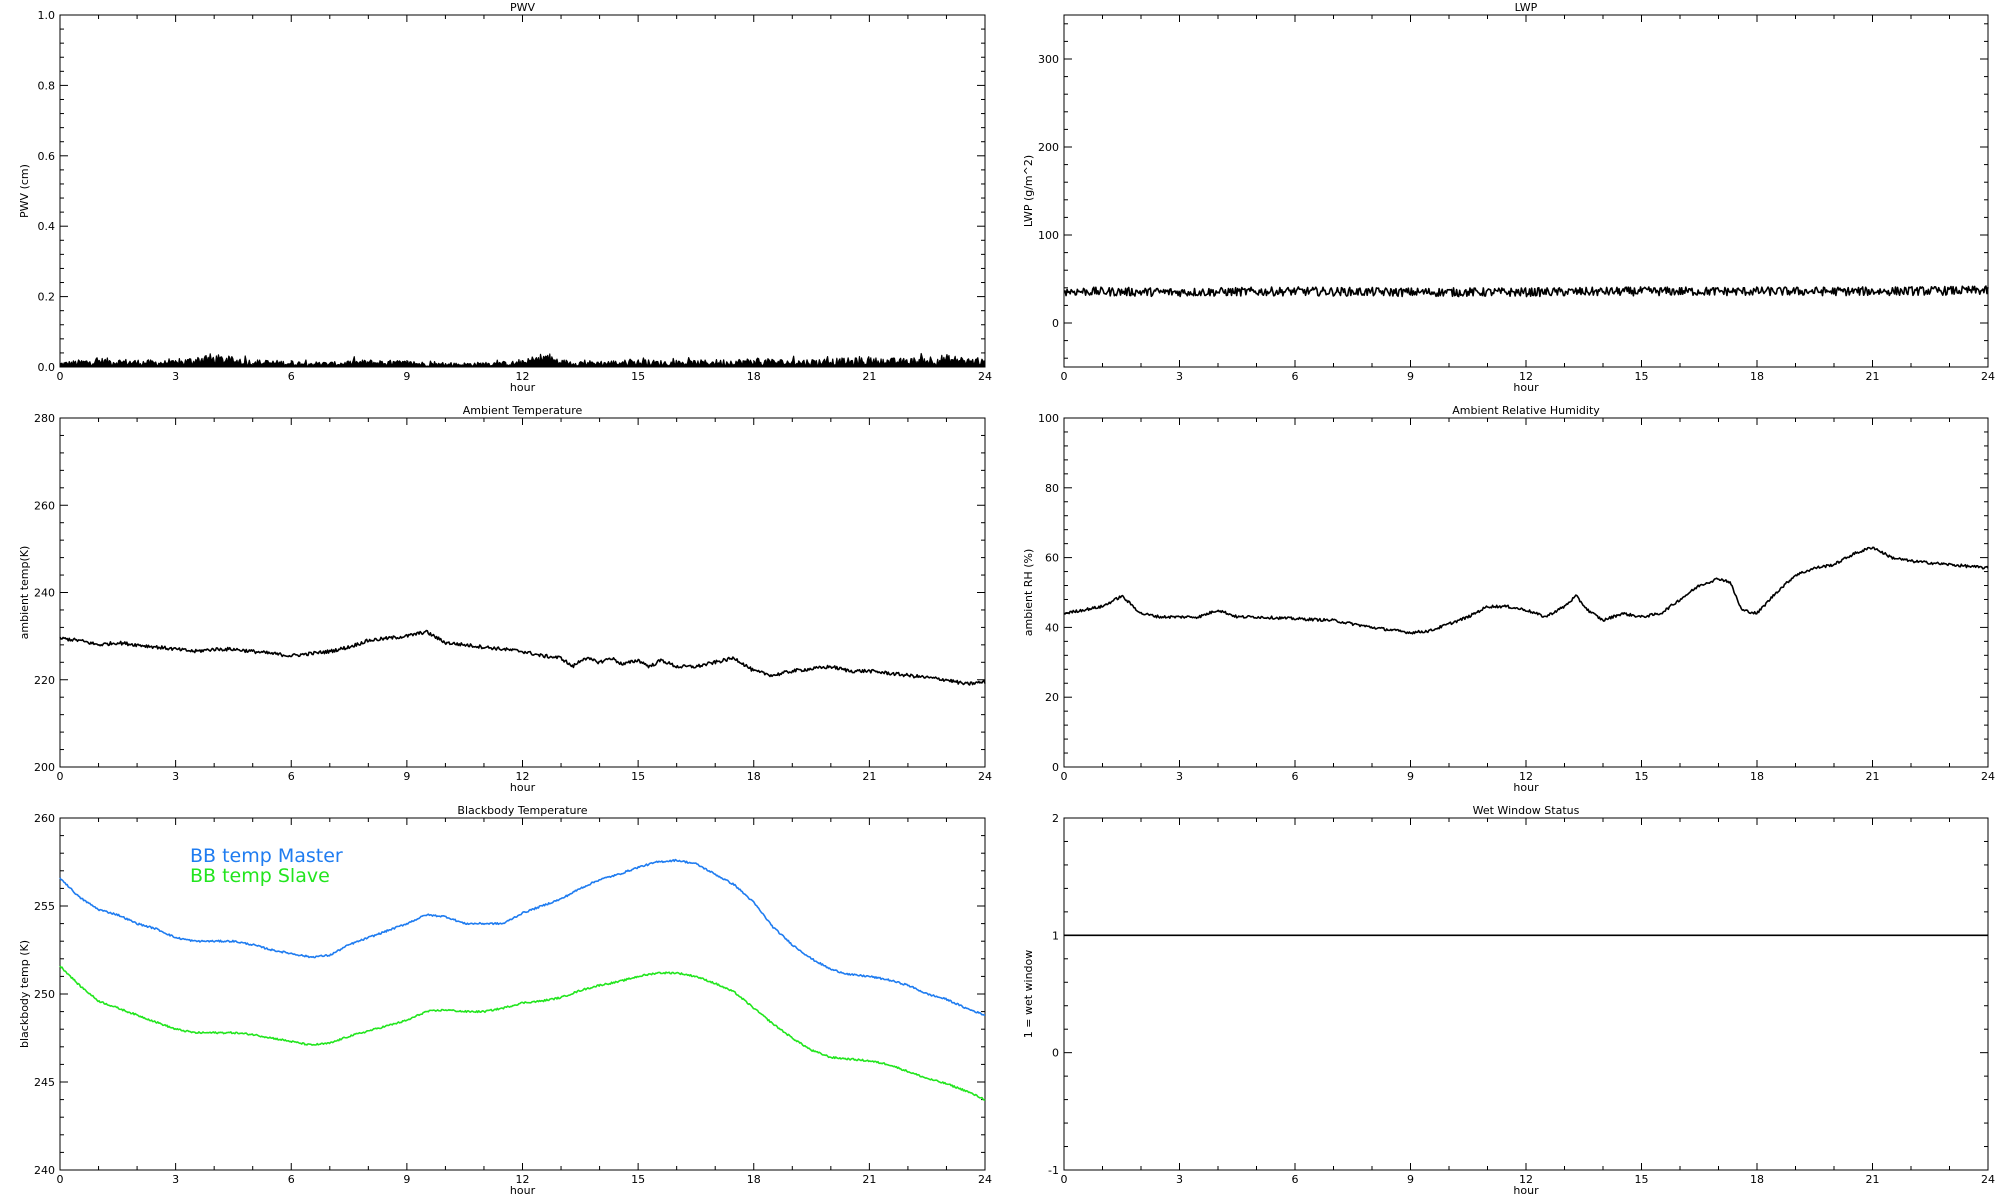 This screenshot has width=2000, height=1200. I want to click on y-tick-label: 250, so click(44, 994).